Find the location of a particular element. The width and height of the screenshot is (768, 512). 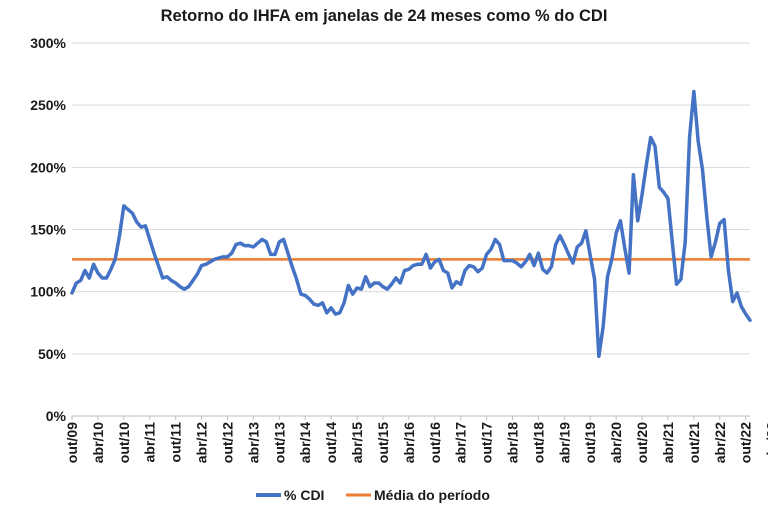

x-tick-label: out/19 is located at coordinates (590, 442).